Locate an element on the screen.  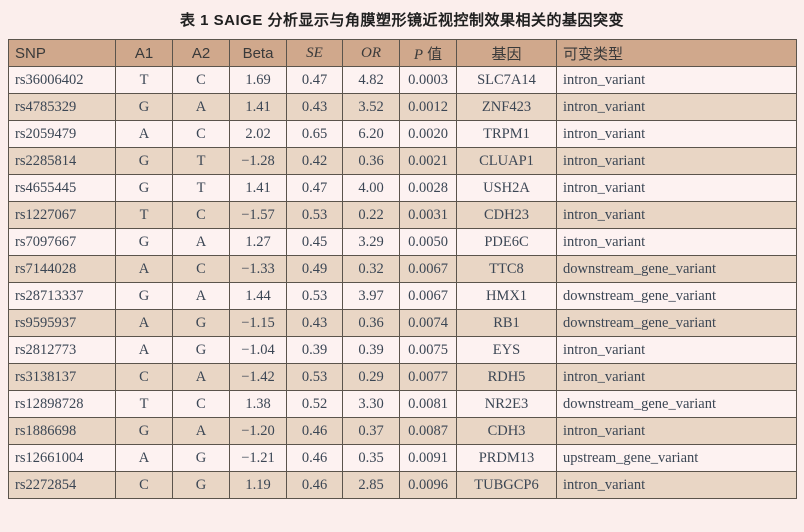
table-header: SNP A1 A2 Beta SE OR P 值基因 可变类型 is located at coordinates (402, 53).